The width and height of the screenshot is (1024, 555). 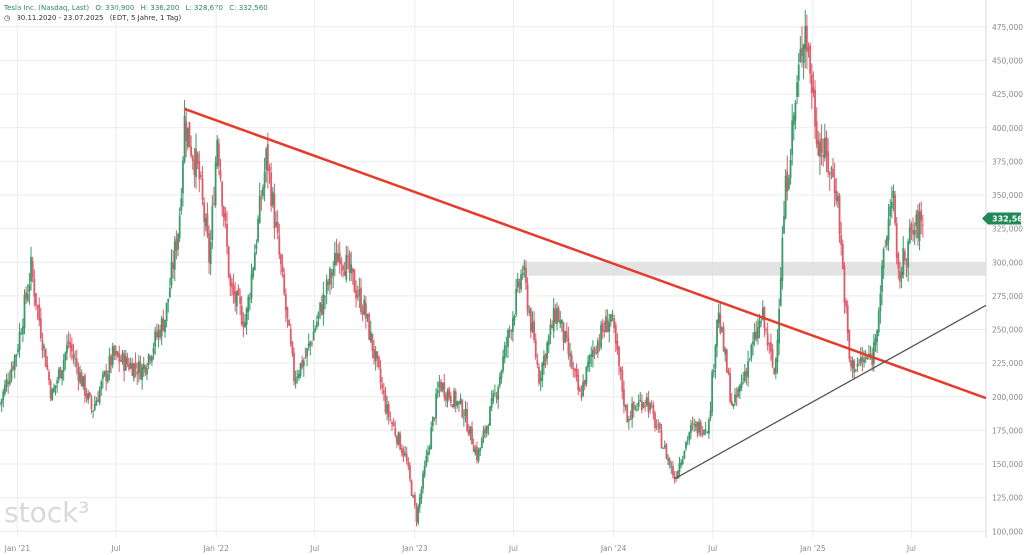 I want to click on high-value: H: 336,200, so click(x=160, y=8).